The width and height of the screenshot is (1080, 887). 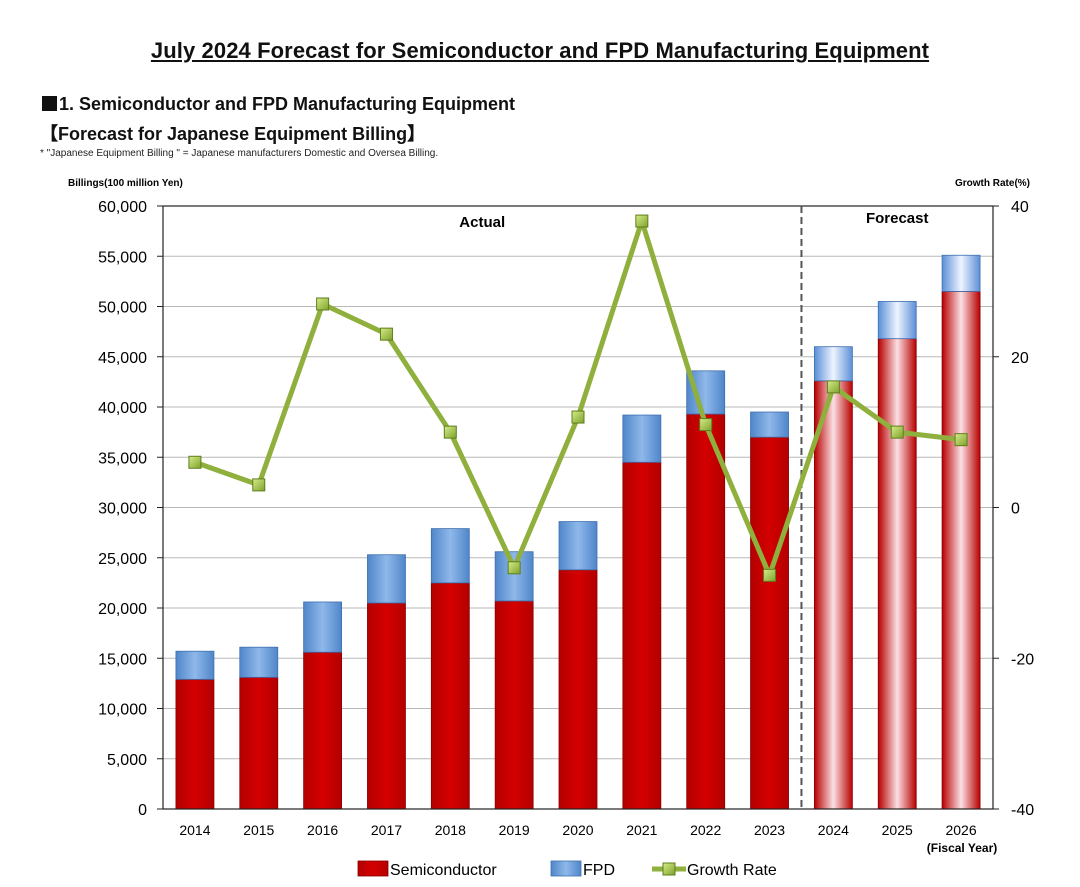 I want to click on y-tick-label: 45,000, so click(x=122, y=358).